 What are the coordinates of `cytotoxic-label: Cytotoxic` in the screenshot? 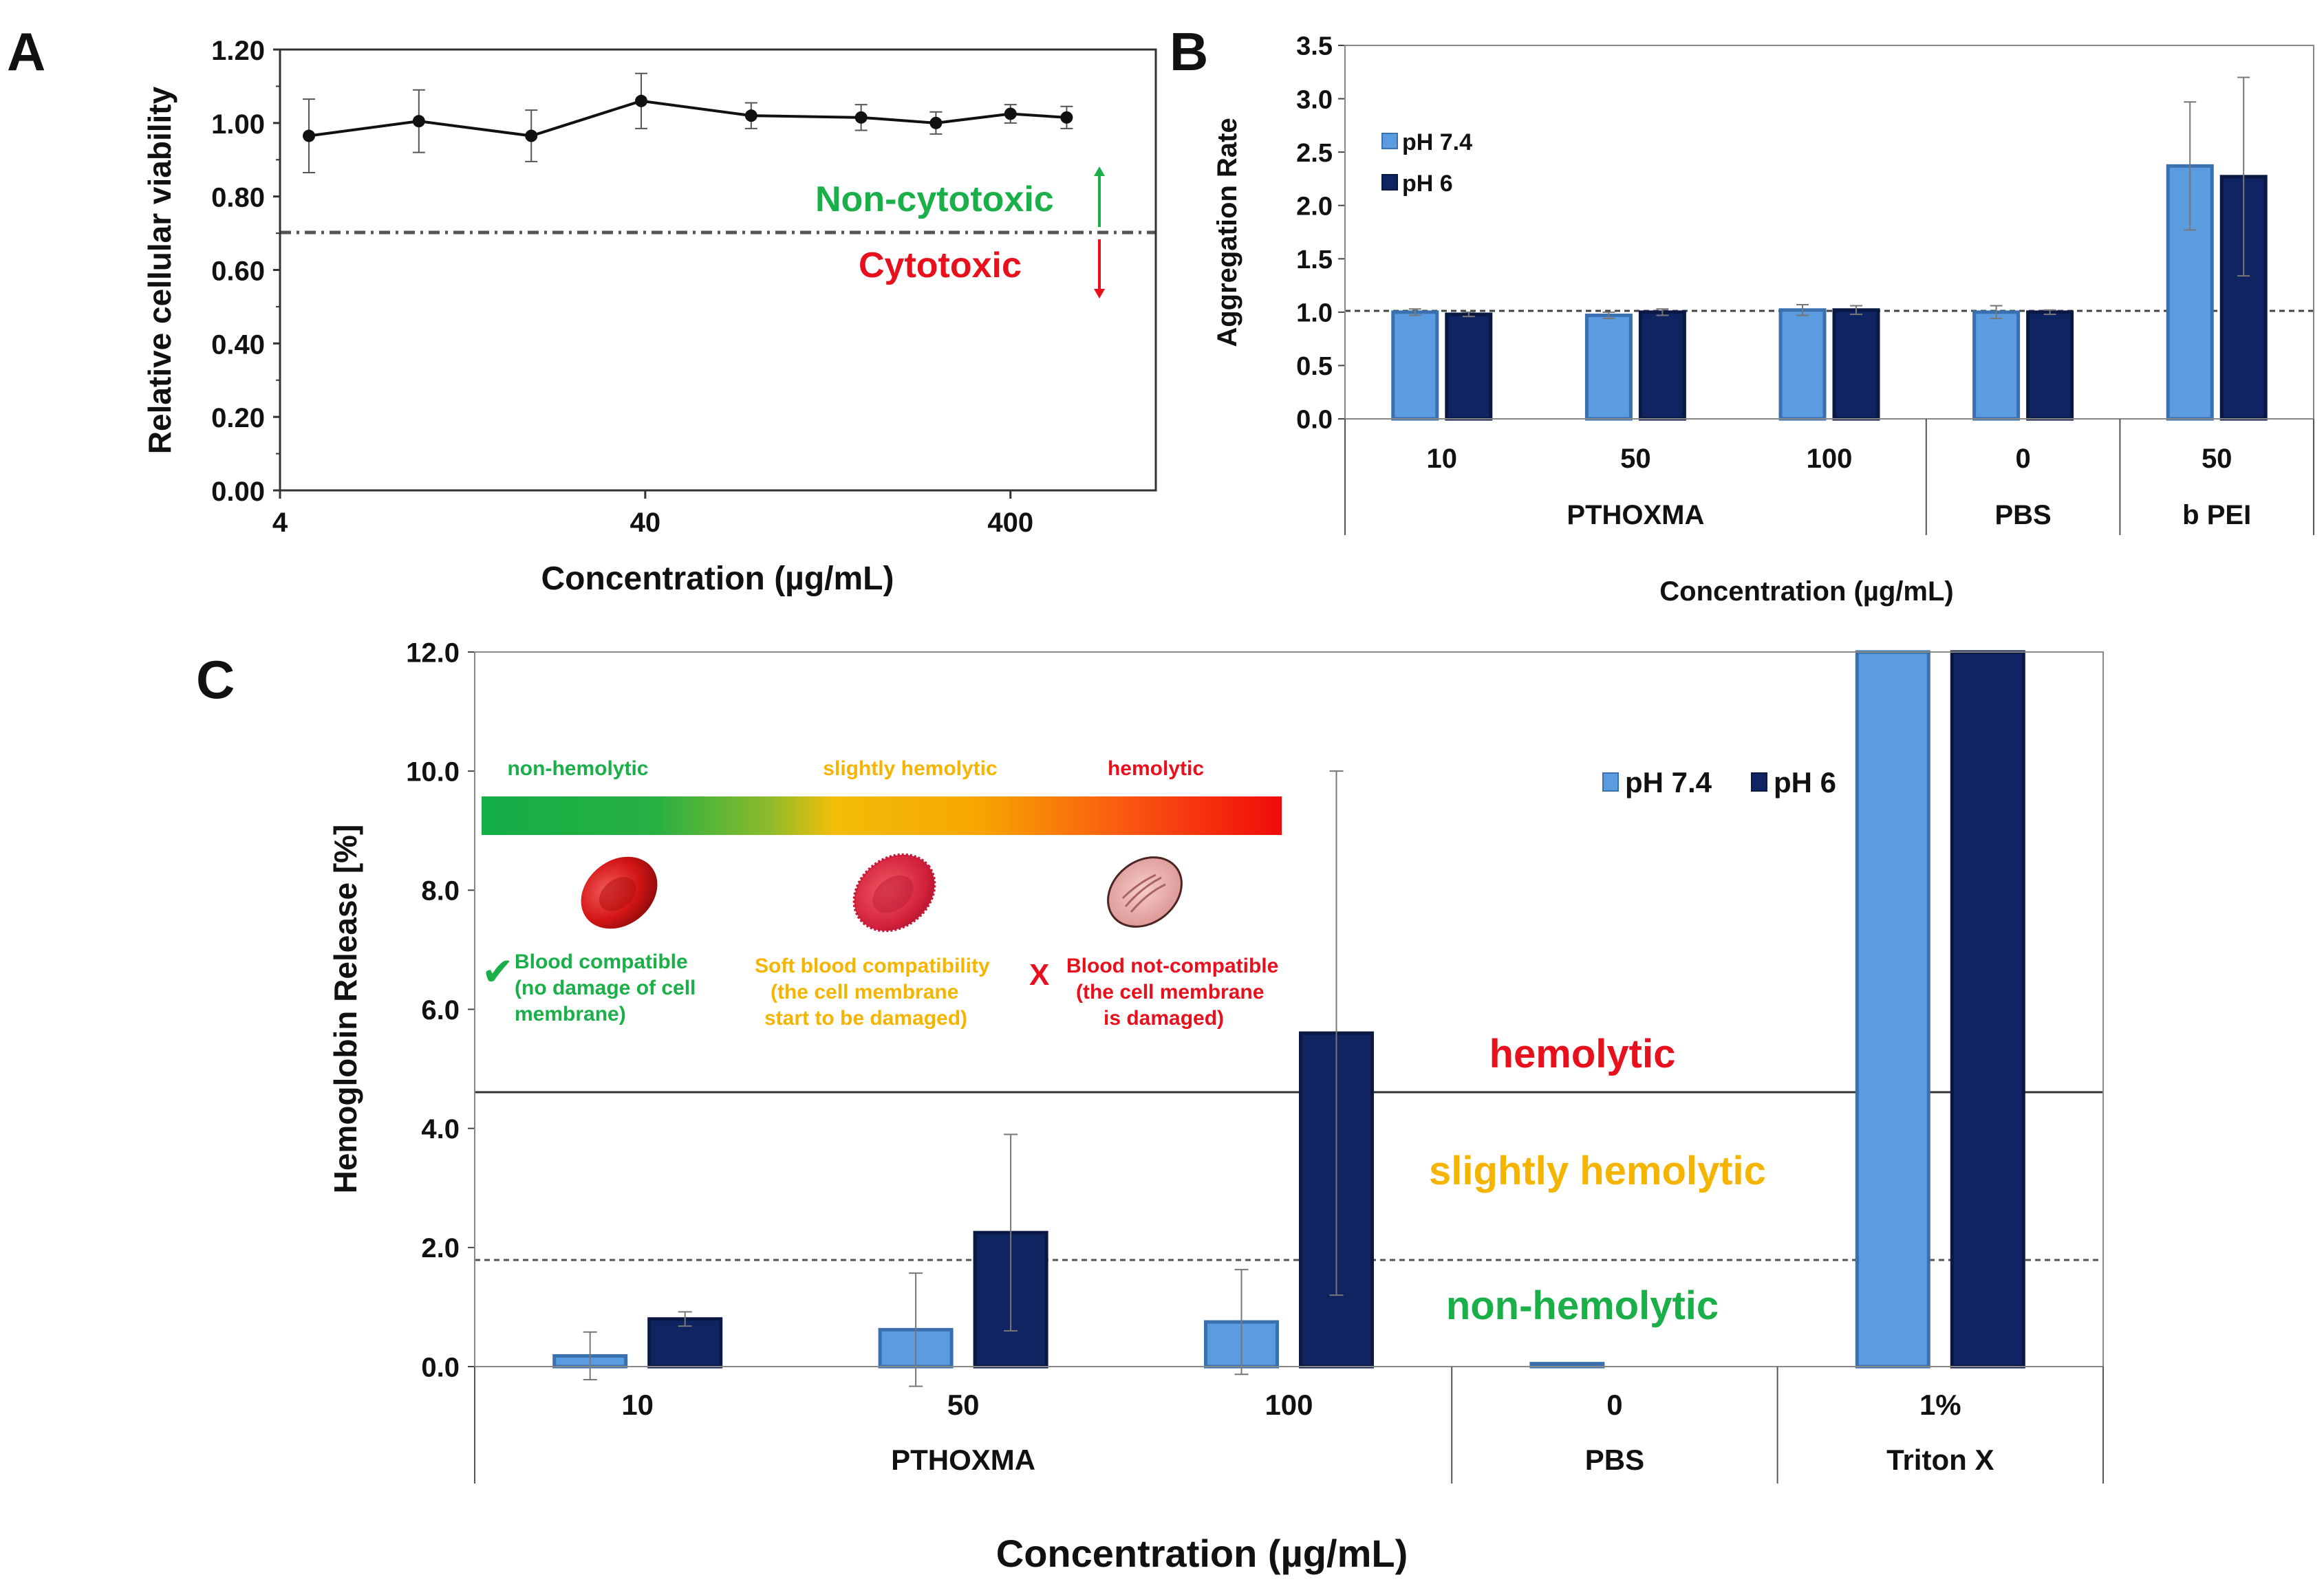 It's located at (940, 265).